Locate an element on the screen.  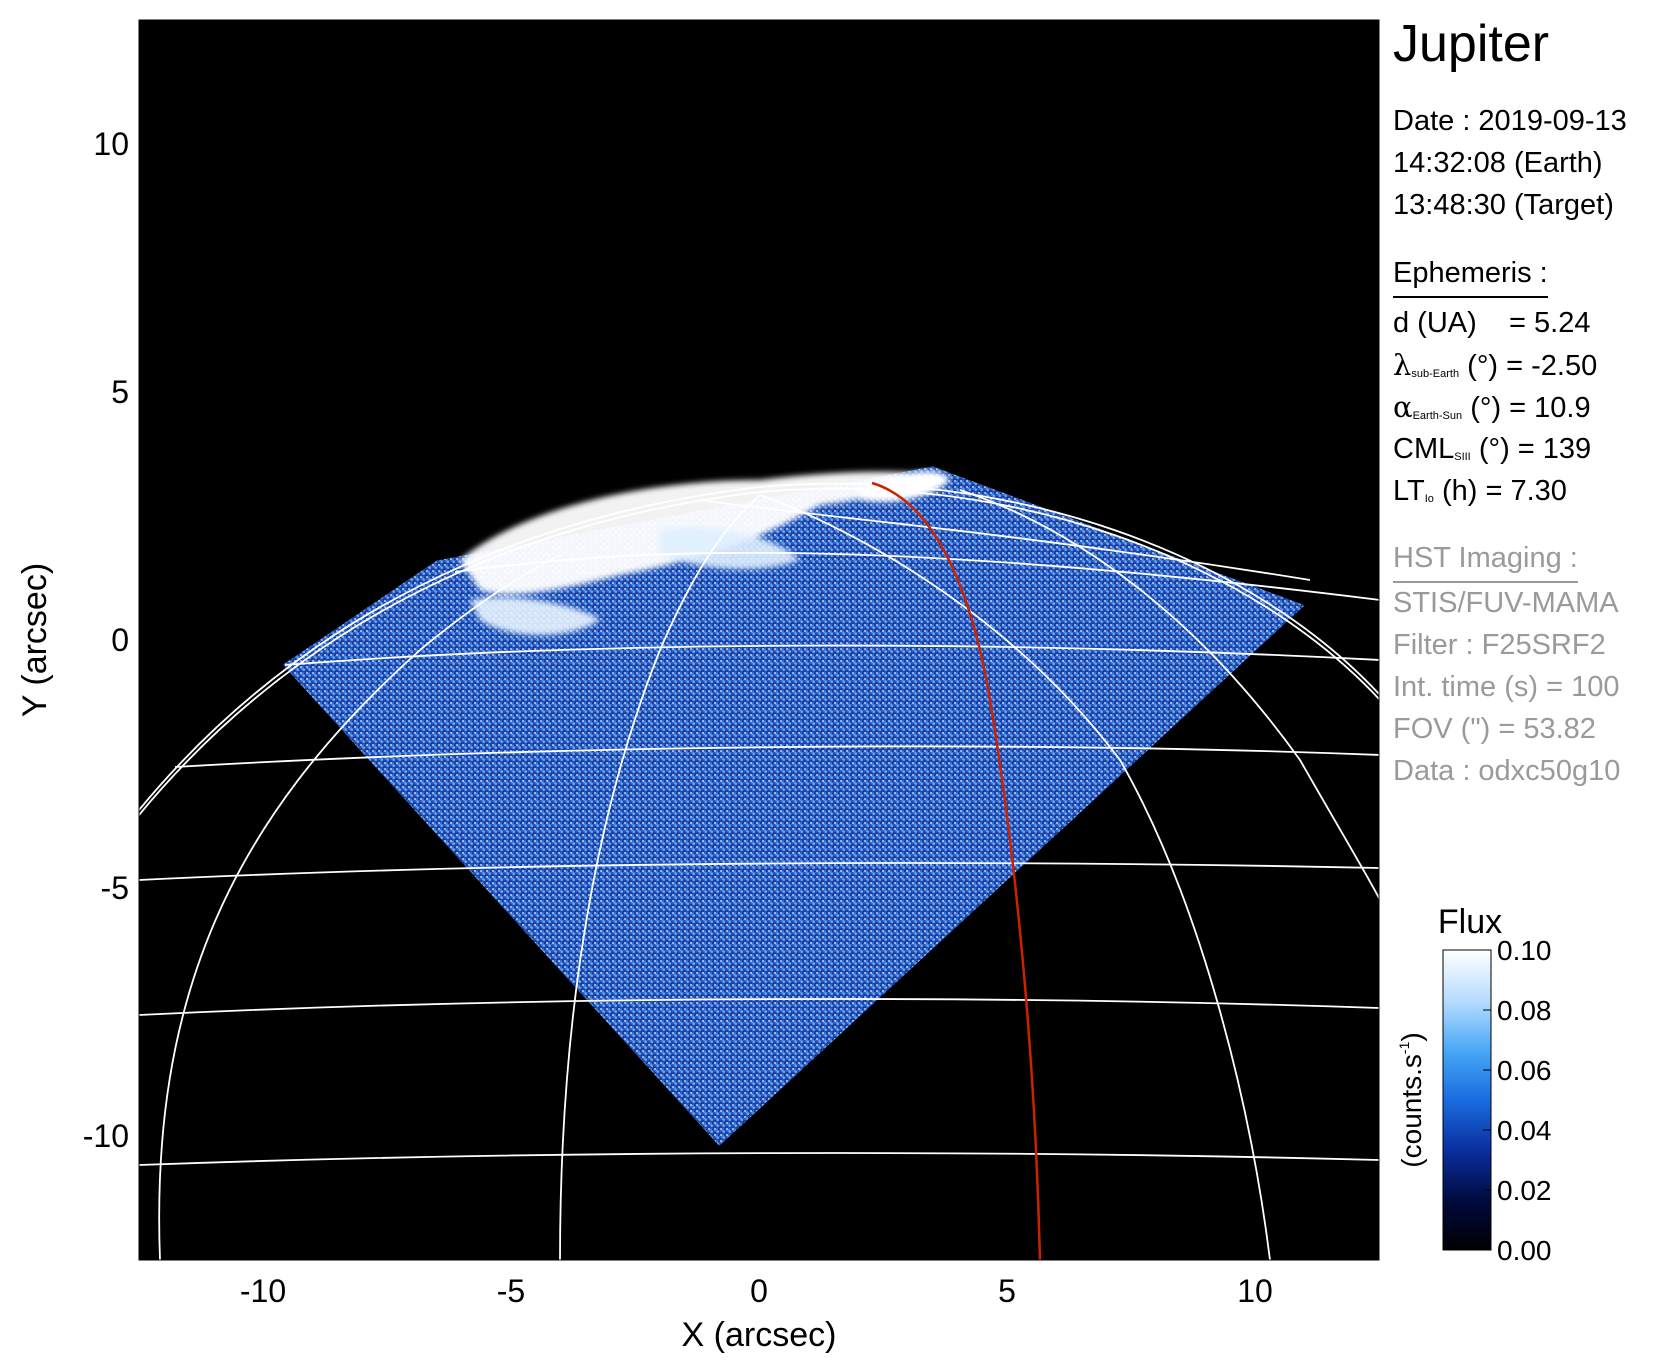
y-tick-label: 0 is located at coordinates (120, 640).